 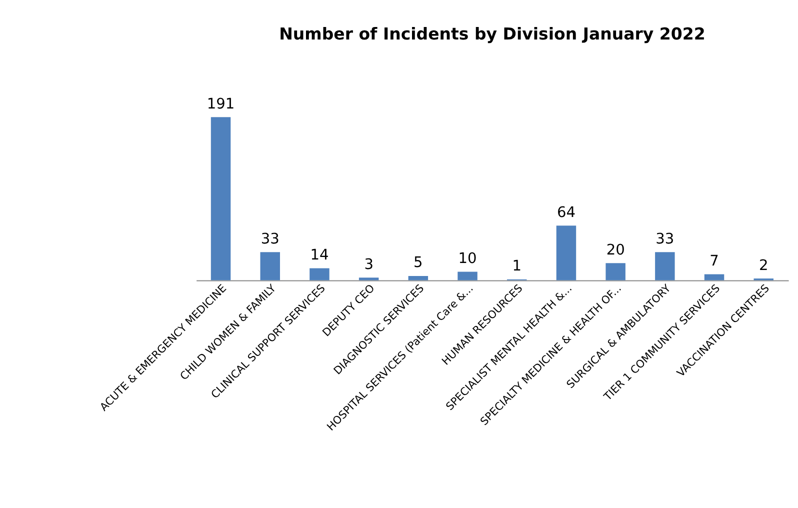 What do you see at coordinates (319, 255) in the screenshot?
I see `data-label: 14` at bounding box center [319, 255].